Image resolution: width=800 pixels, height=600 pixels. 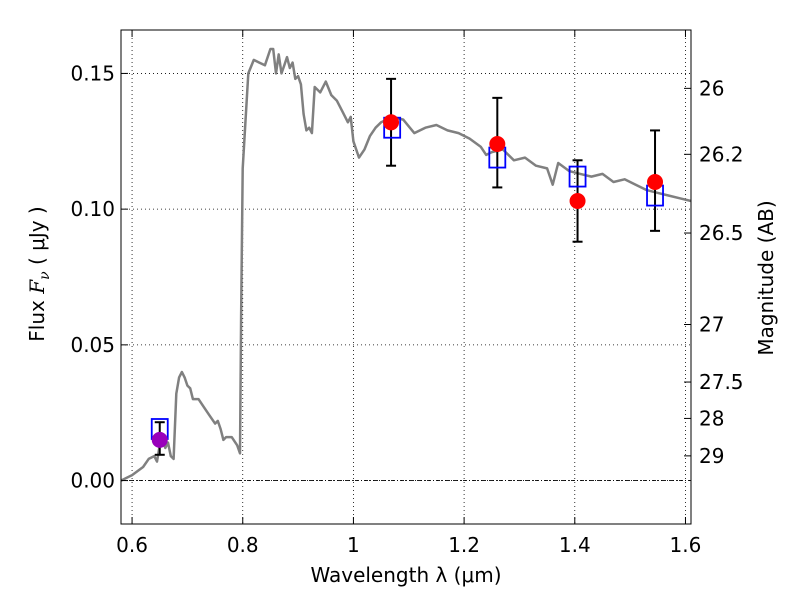 What do you see at coordinates (464, 545) in the screenshot?
I see `x-tick-label: 1.2` at bounding box center [464, 545].